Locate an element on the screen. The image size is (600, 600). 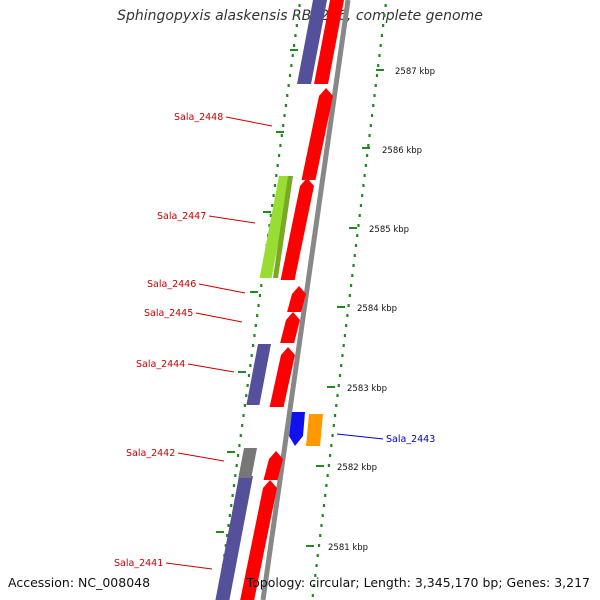
gene-label: Sala_2448 is located at coordinates (198, 117).